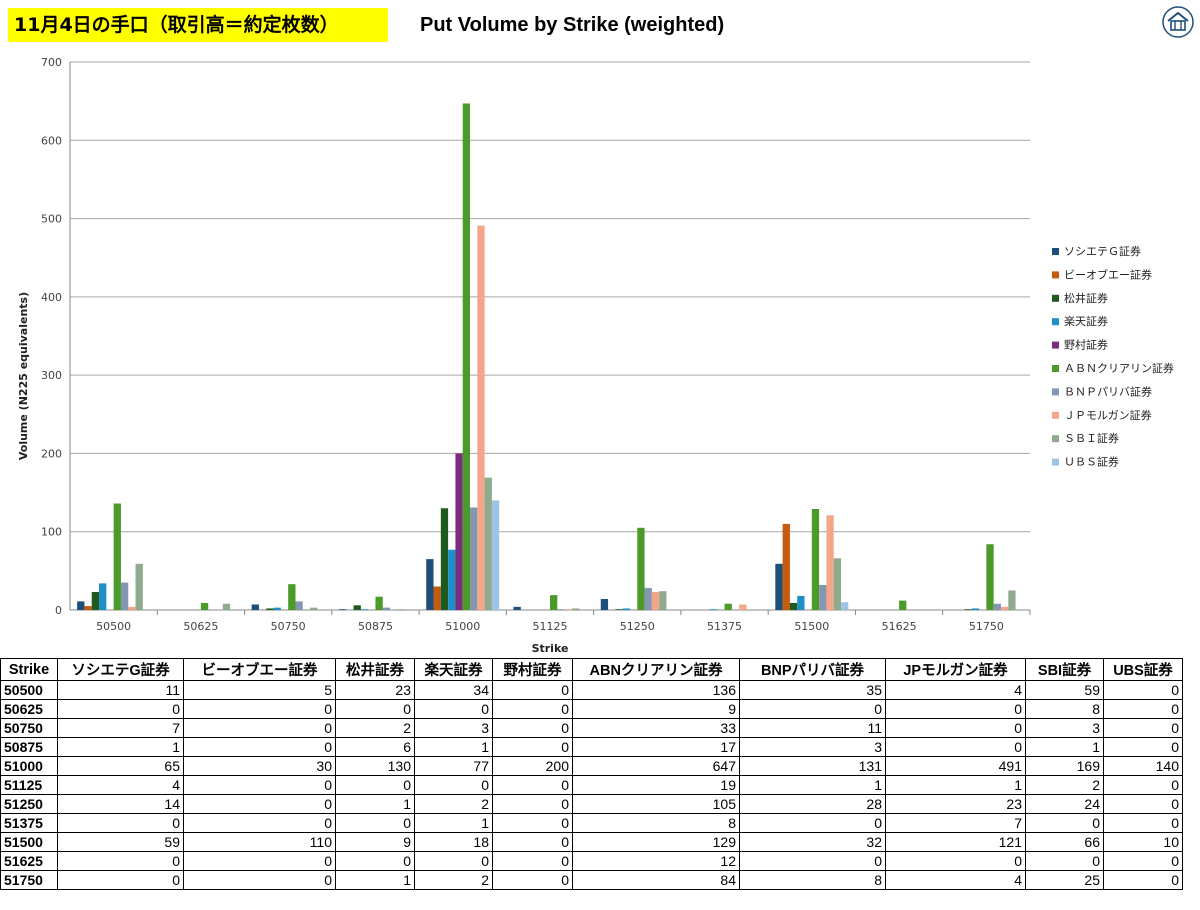  Describe the element at coordinates (724, 626) in the screenshot. I see `x-tick-label: 51375` at that location.